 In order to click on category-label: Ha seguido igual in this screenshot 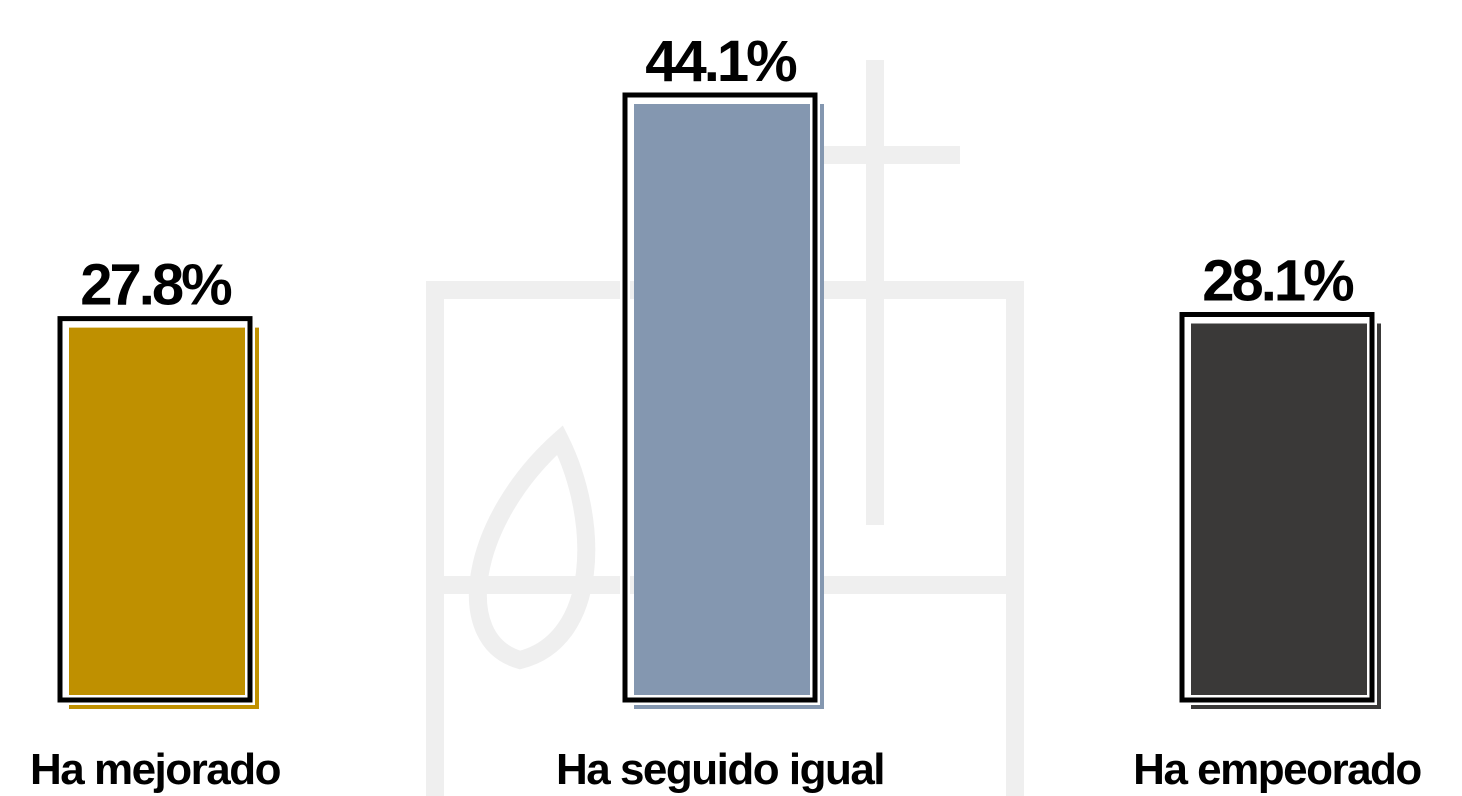, I will do `click(720, 769)`.